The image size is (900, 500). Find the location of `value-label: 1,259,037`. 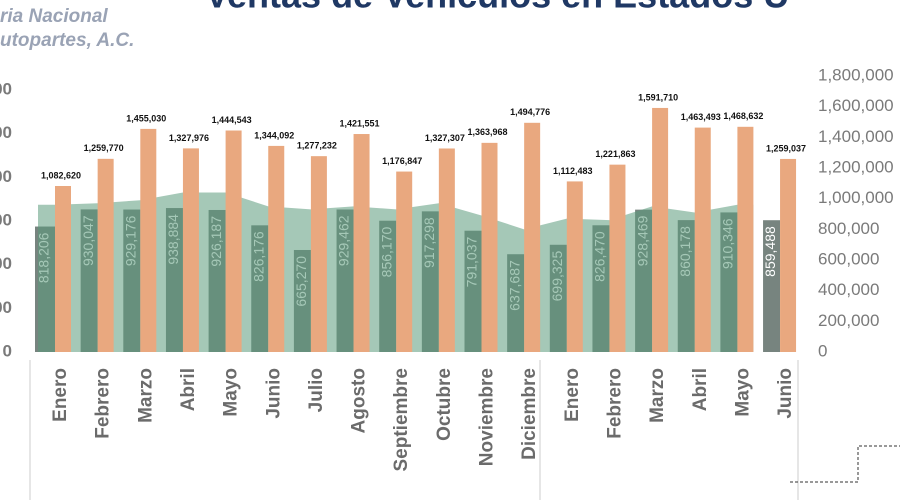

value-label: 1,259,037 is located at coordinates (786, 148).